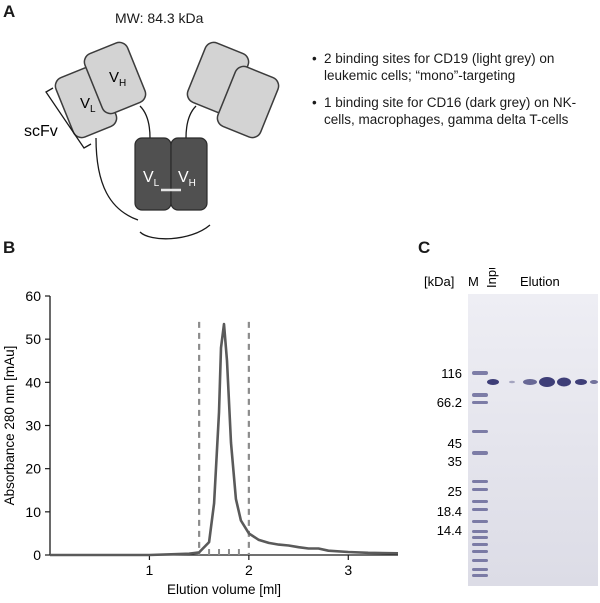  I want to click on y-tick-label: 20, so click(33, 469).